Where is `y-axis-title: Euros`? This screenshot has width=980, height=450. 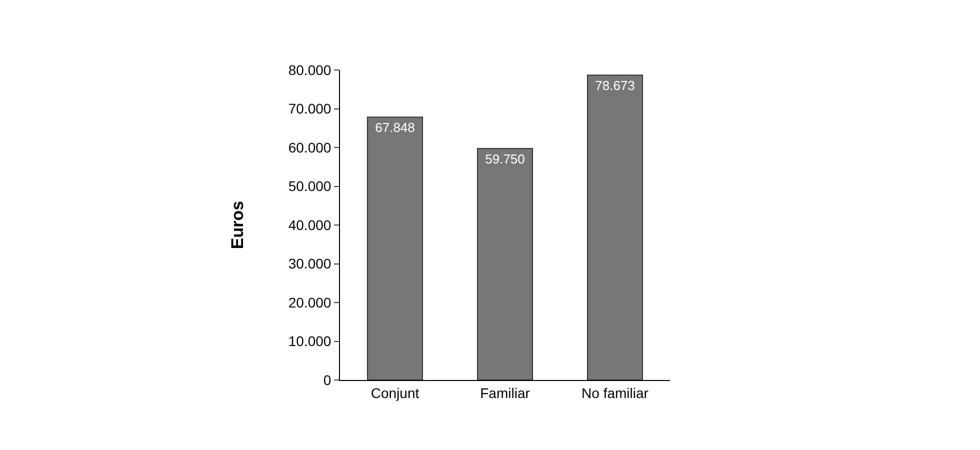 y-axis-title: Euros is located at coordinates (237, 225).